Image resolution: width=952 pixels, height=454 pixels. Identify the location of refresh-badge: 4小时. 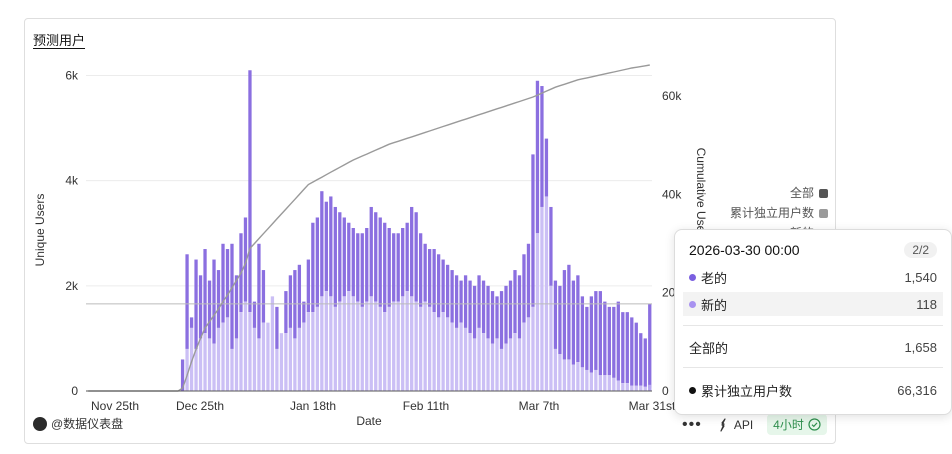
(797, 424).